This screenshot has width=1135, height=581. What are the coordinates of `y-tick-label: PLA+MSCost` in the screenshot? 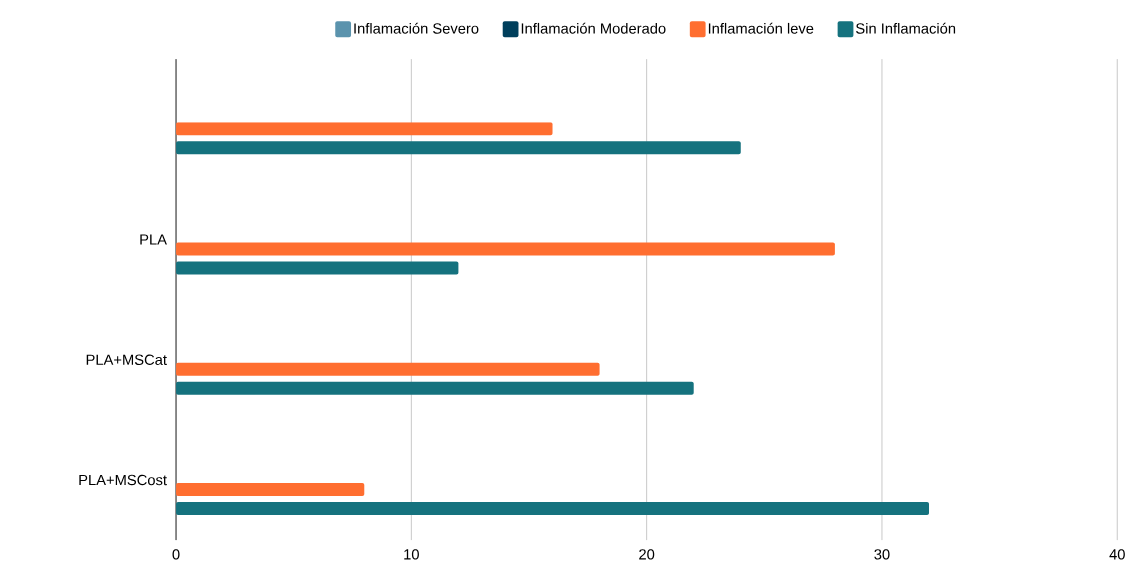 It's located at (123, 480).